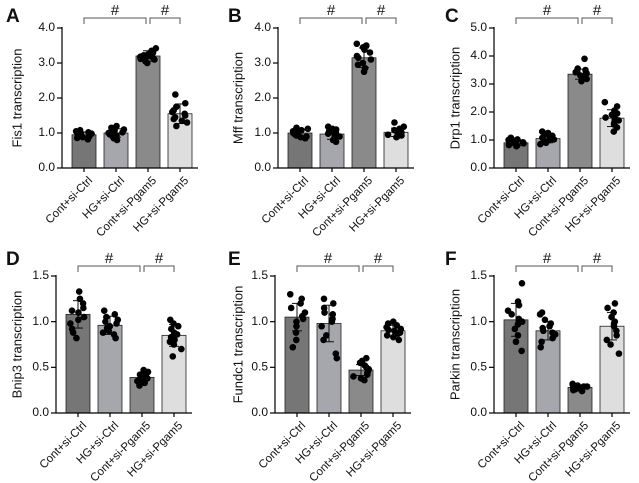  I want to click on panel-letter: B, so click(235, 16).